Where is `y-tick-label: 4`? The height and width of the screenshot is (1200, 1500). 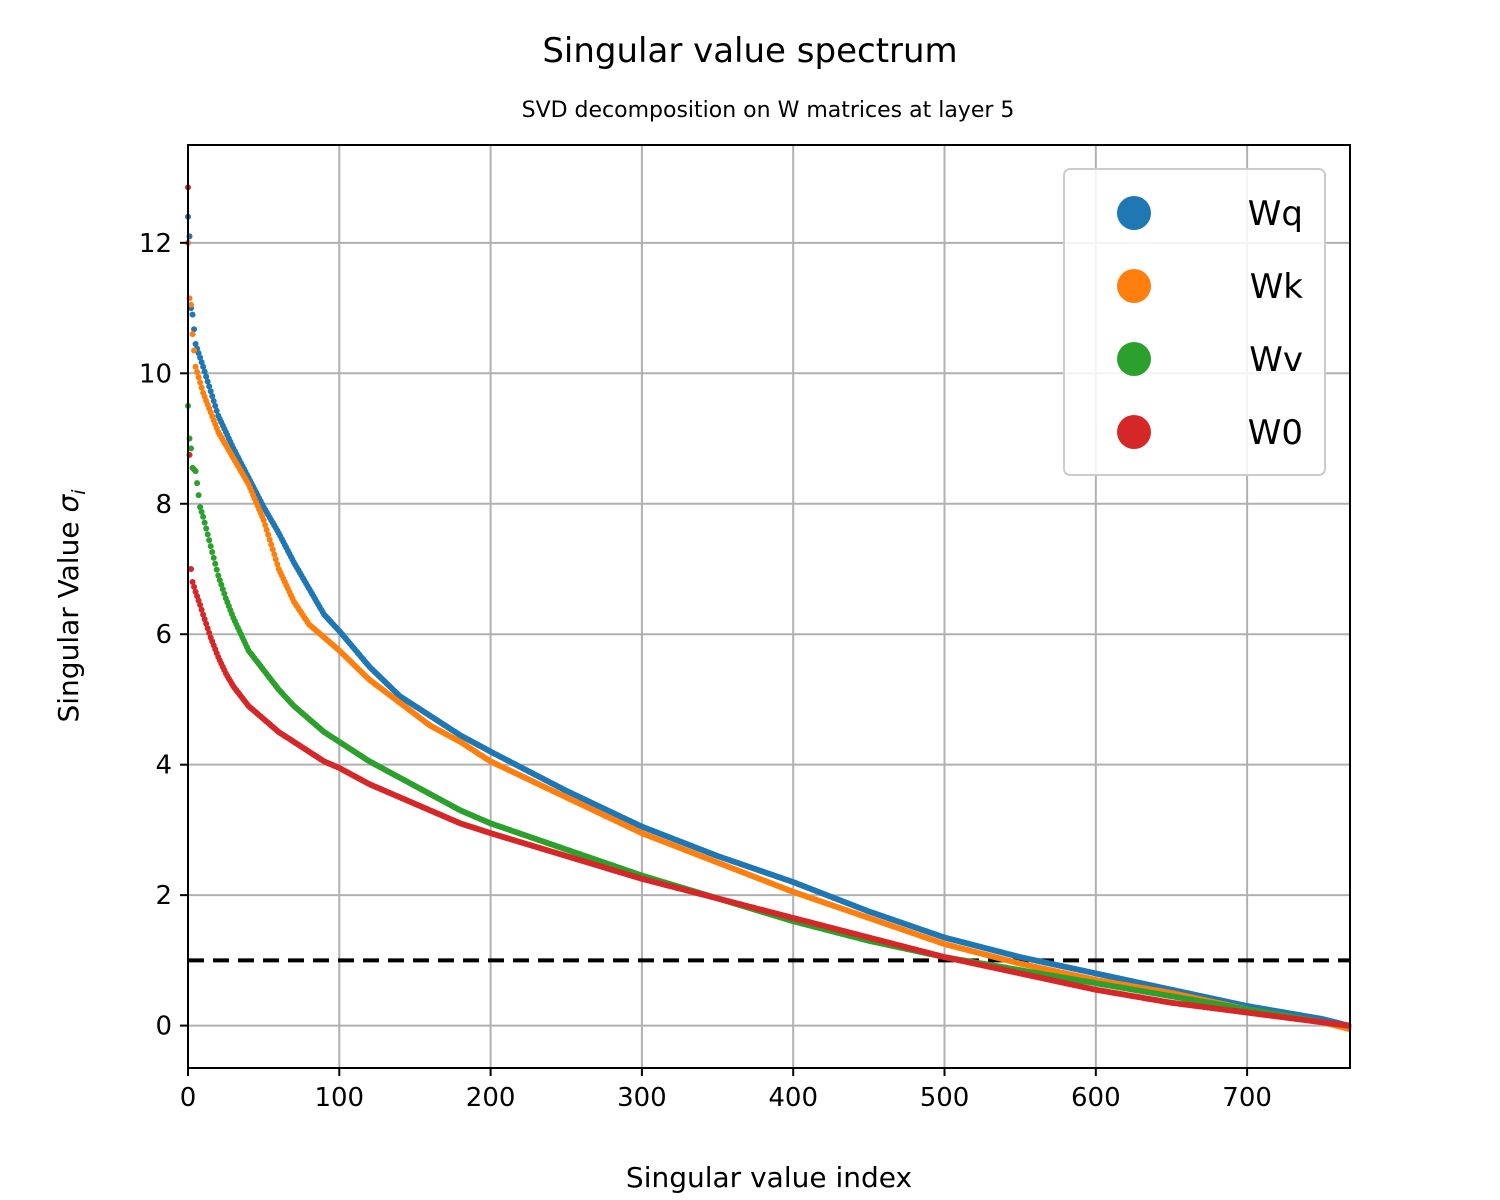
y-tick-label: 4 is located at coordinates (163, 766).